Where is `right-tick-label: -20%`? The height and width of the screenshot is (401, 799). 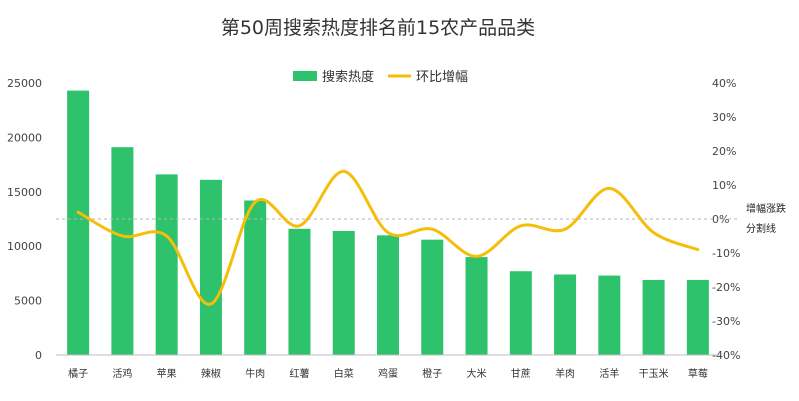
right-tick-label: -20% is located at coordinates (726, 287).